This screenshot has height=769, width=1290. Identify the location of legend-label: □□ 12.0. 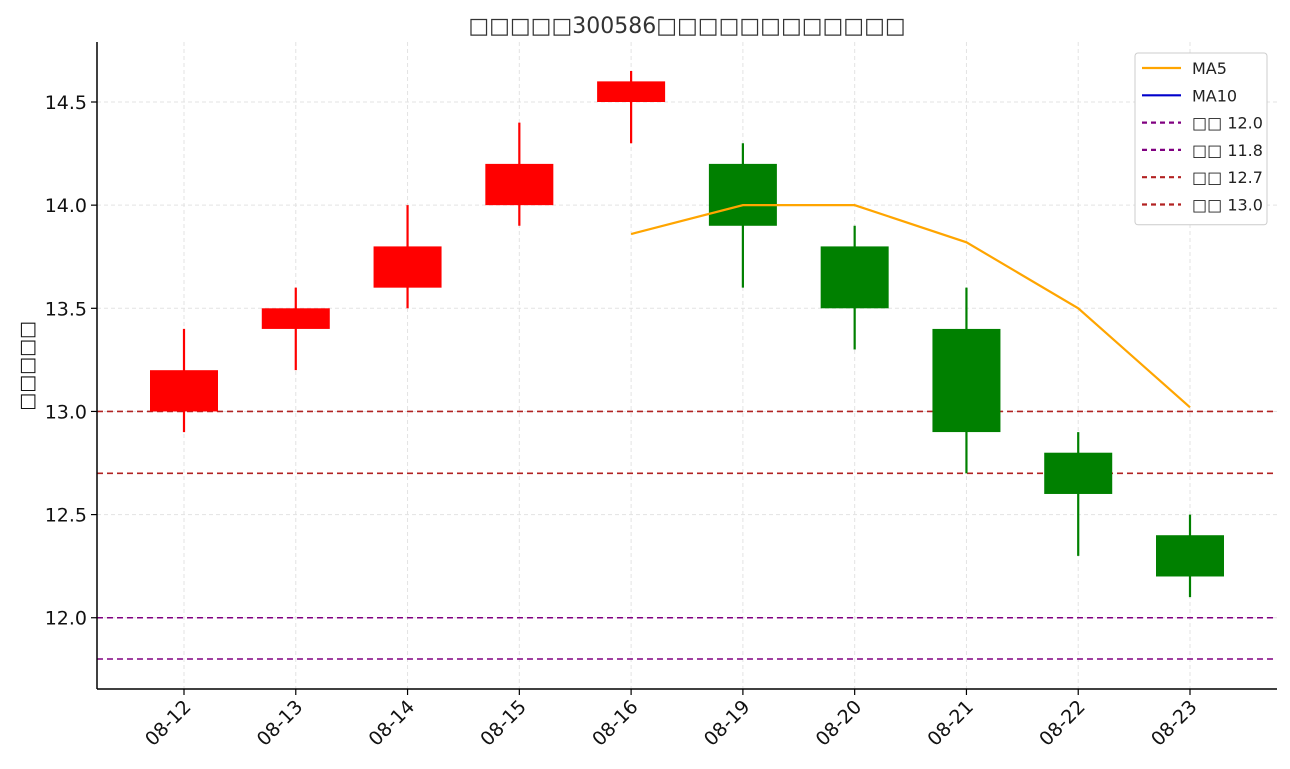
(1227, 123).